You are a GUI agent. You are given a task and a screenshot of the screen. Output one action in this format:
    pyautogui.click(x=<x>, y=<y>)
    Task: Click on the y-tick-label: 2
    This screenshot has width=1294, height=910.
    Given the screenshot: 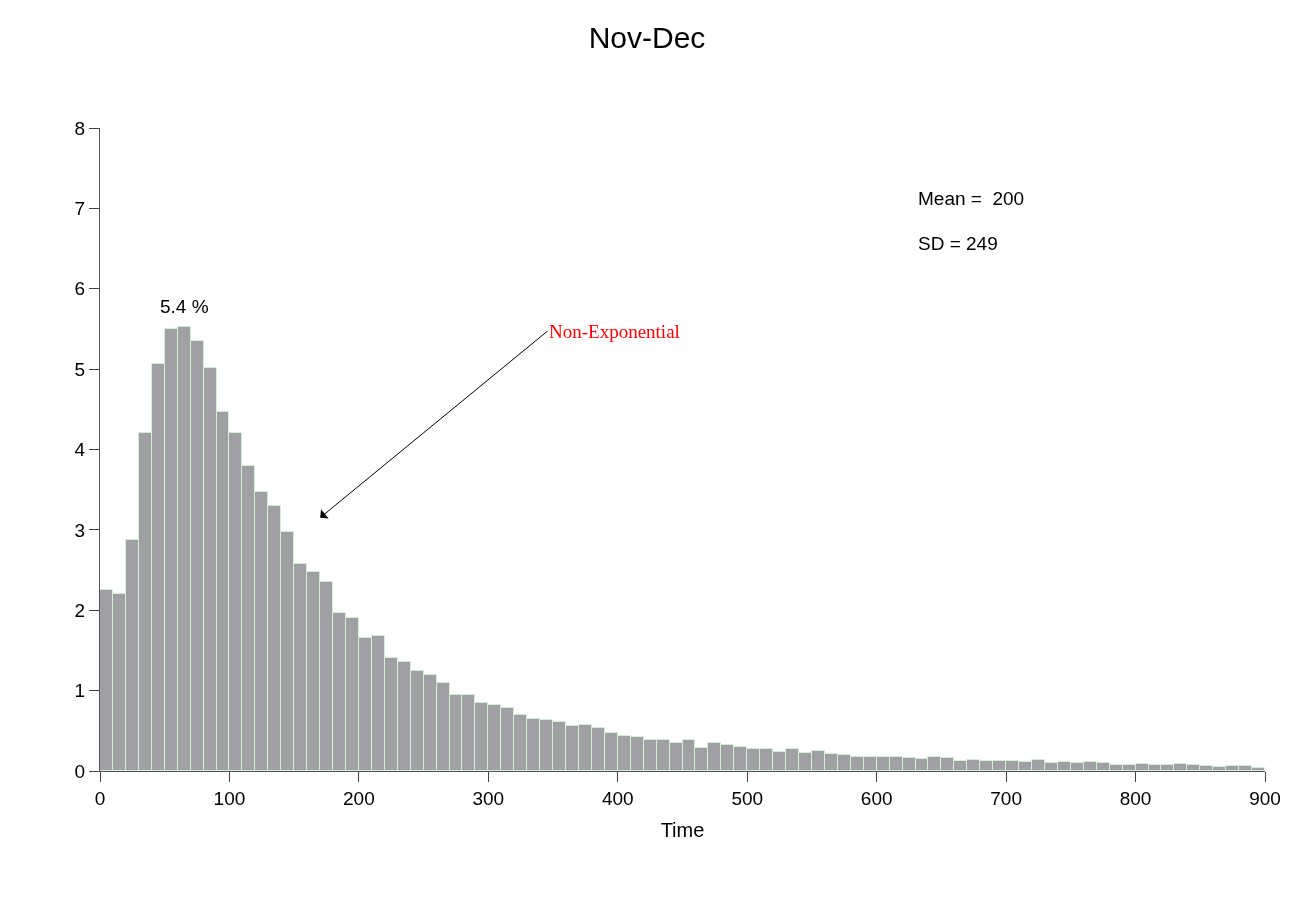 What is the action you would take?
    pyautogui.click(x=80, y=610)
    